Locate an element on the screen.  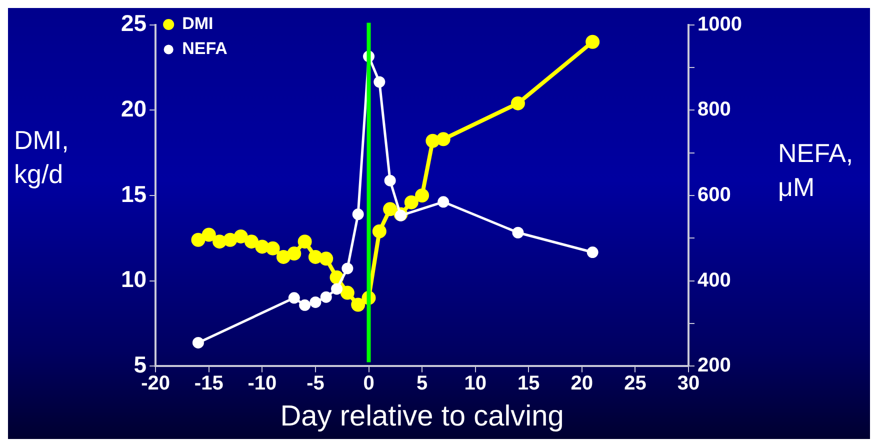
y-tick-label: 10 is located at coordinates (133, 279).